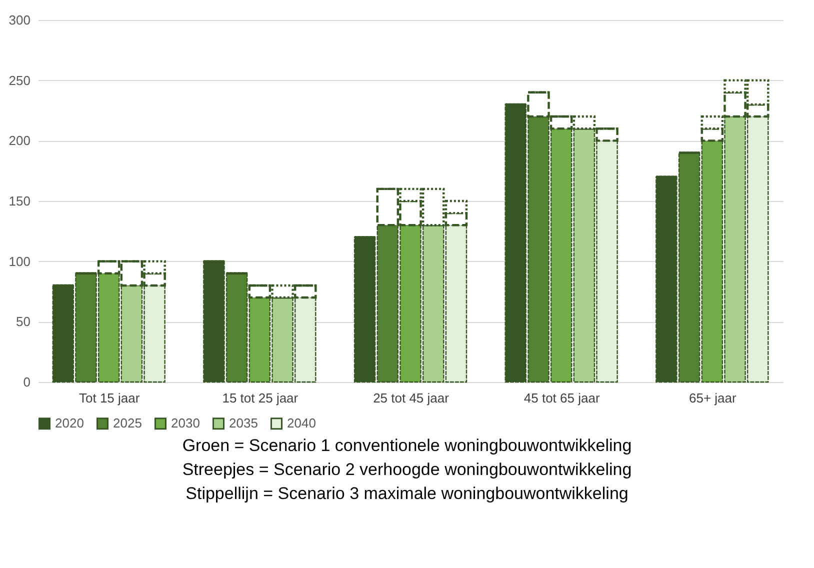 The image size is (814, 568). What do you see at coordinates (407, 494) in the screenshot?
I see `text: Stippellijn = Scenario 3 maximale woningbouwontwikkeling` at bounding box center [407, 494].